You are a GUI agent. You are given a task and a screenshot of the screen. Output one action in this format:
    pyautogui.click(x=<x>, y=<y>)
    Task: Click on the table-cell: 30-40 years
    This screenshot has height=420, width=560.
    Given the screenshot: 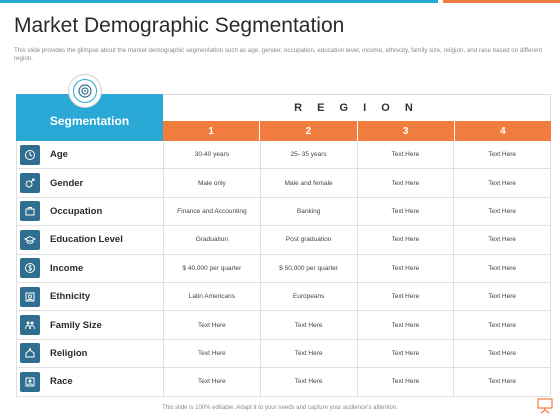 What is the action you would take?
    pyautogui.click(x=211, y=155)
    